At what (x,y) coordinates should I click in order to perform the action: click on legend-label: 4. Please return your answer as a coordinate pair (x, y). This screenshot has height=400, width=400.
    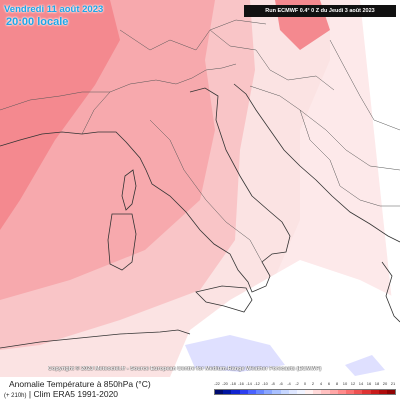
    Looking at the image, I should click on (321, 383).